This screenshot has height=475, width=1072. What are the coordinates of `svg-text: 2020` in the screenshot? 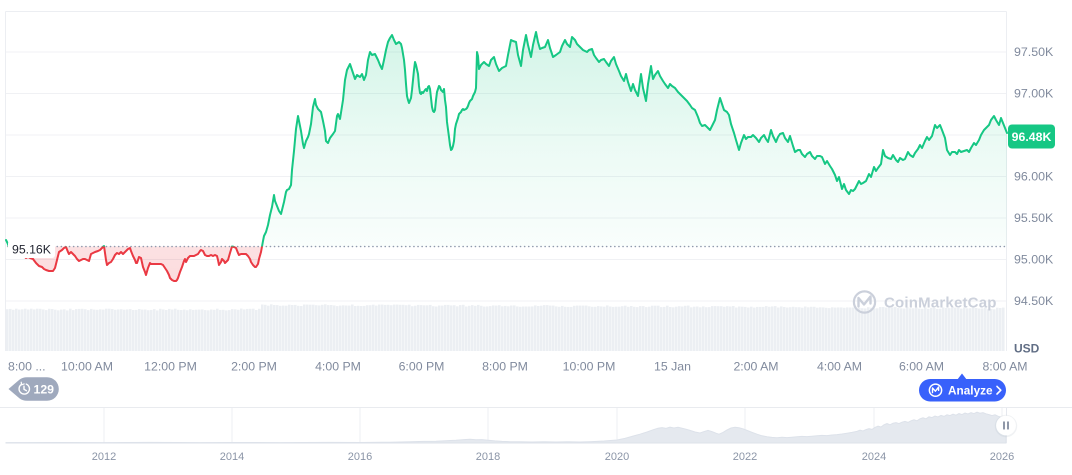 It's located at (617, 457).